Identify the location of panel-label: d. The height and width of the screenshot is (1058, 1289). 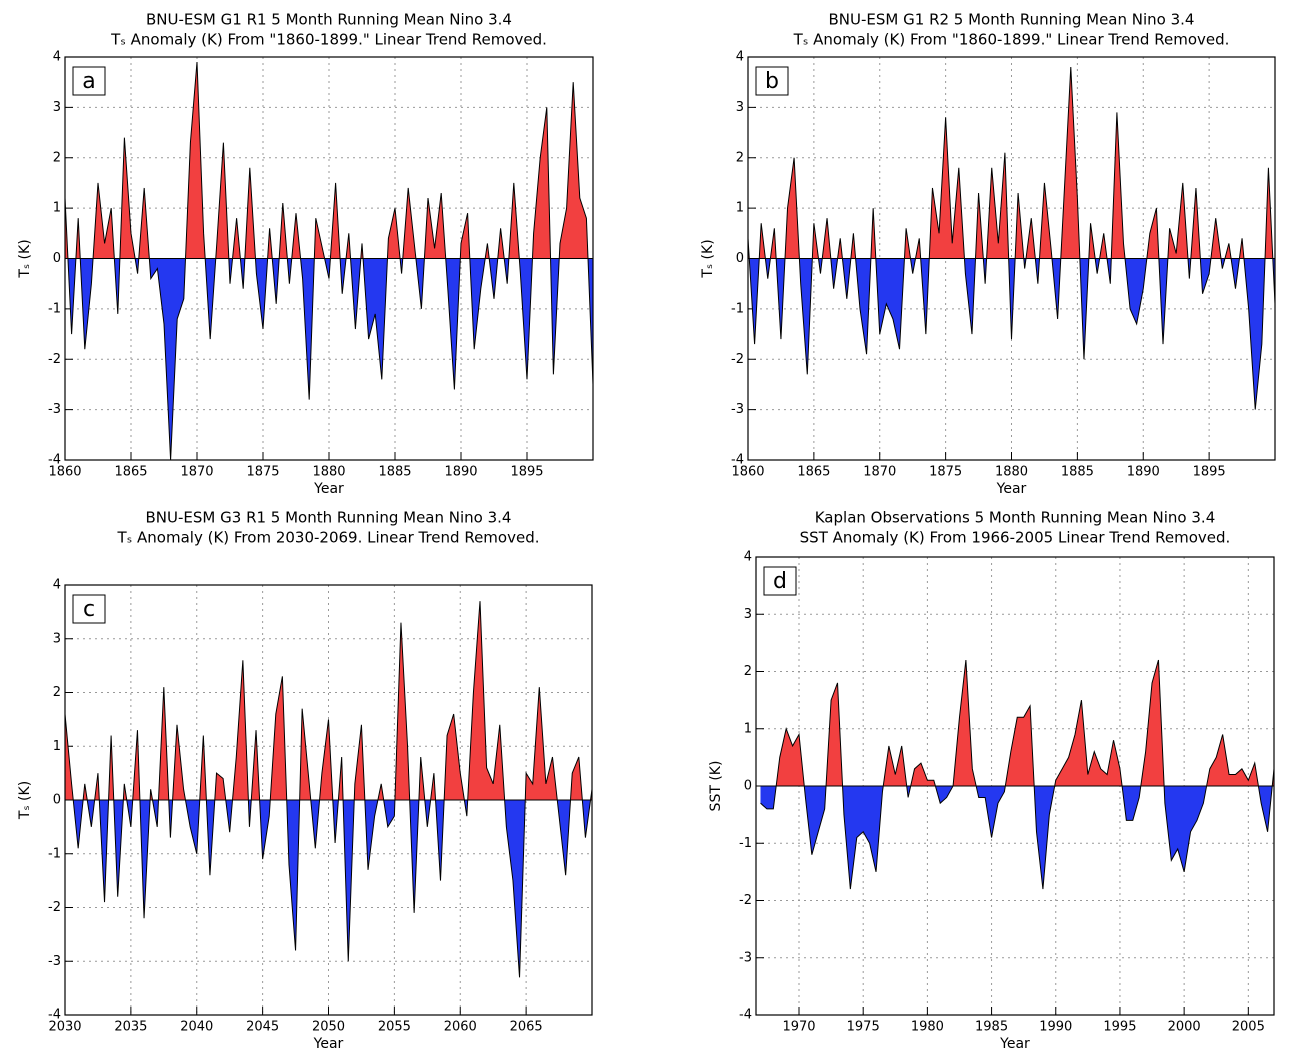
(780, 581).